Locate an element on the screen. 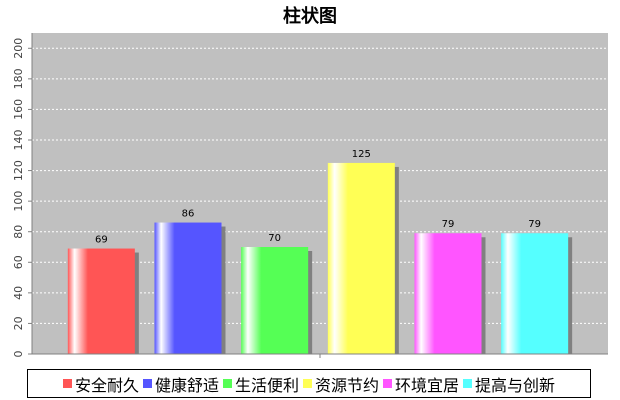 This screenshot has width=620, height=400. legend-item: 环境宜居 is located at coordinates (421, 384).